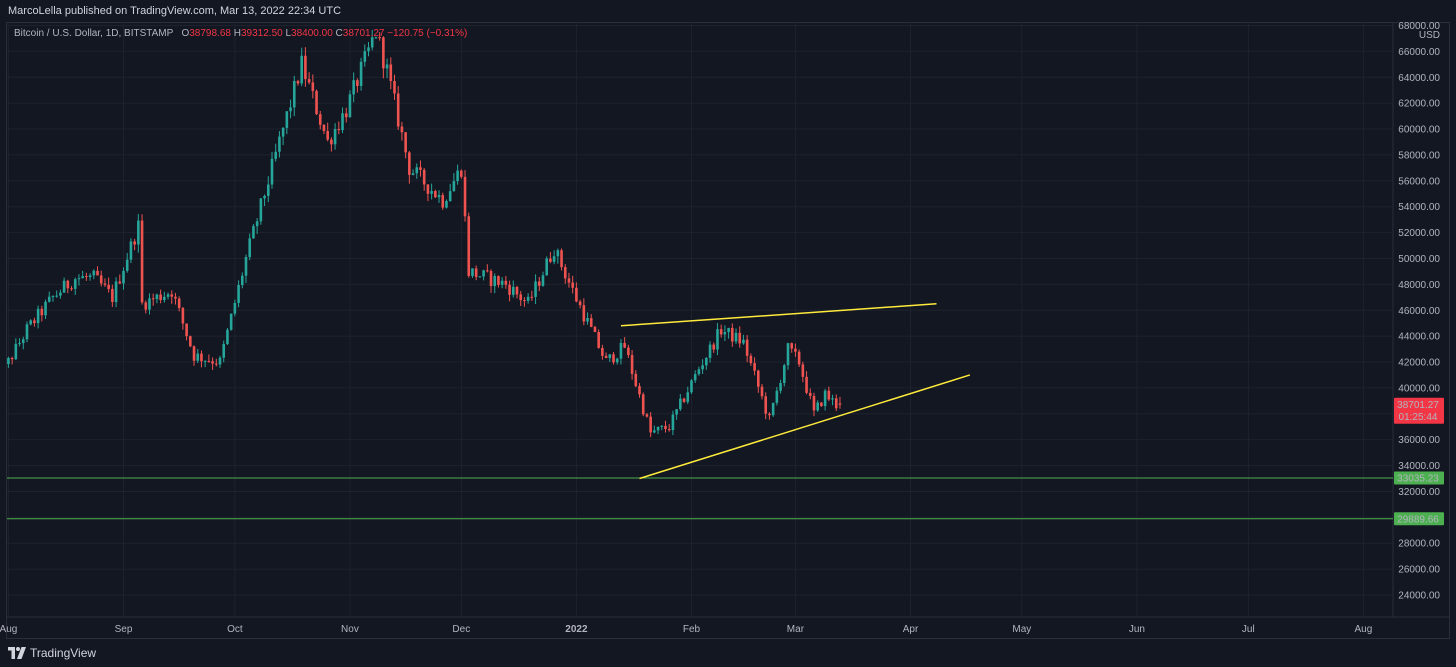 This screenshot has width=1456, height=667. What do you see at coordinates (1419, 233) in the screenshot?
I see `y-tick-label: 52000.00` at bounding box center [1419, 233].